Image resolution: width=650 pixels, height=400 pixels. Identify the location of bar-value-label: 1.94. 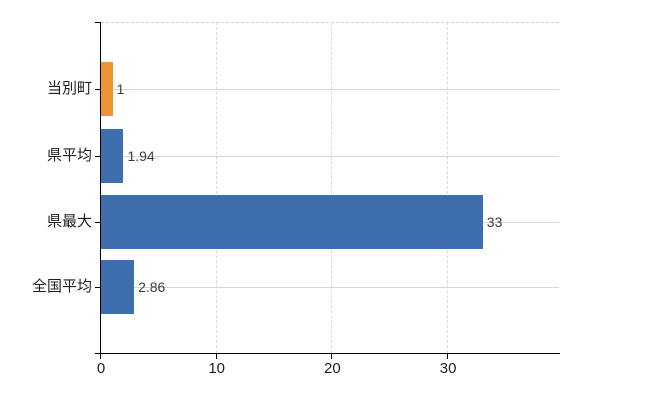
(141, 155).